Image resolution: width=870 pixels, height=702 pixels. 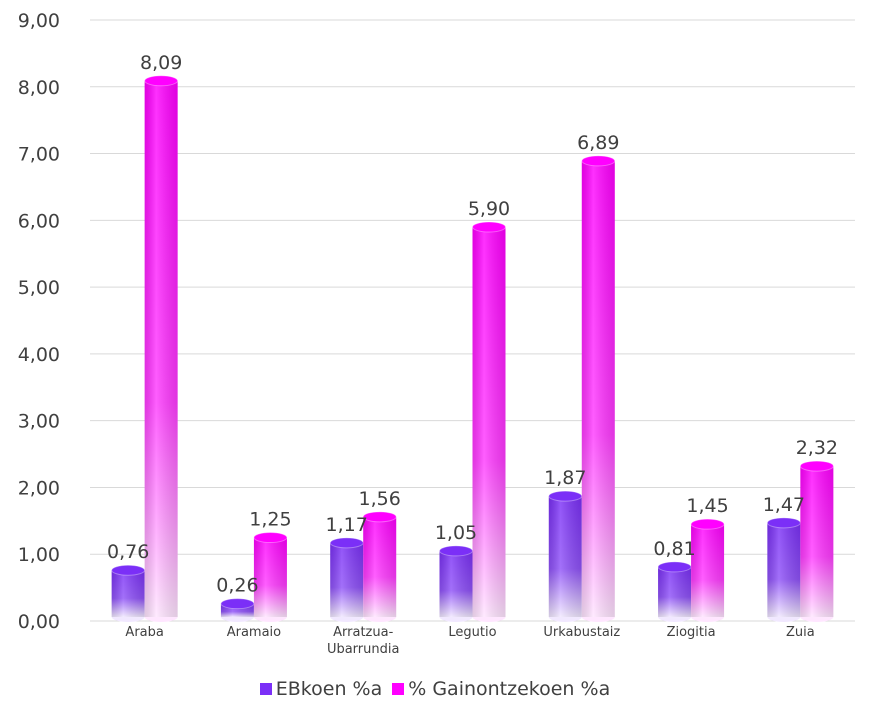 I want to click on legend: EBkoen %a % Gainontzekoen %a, so click(x=435, y=689).